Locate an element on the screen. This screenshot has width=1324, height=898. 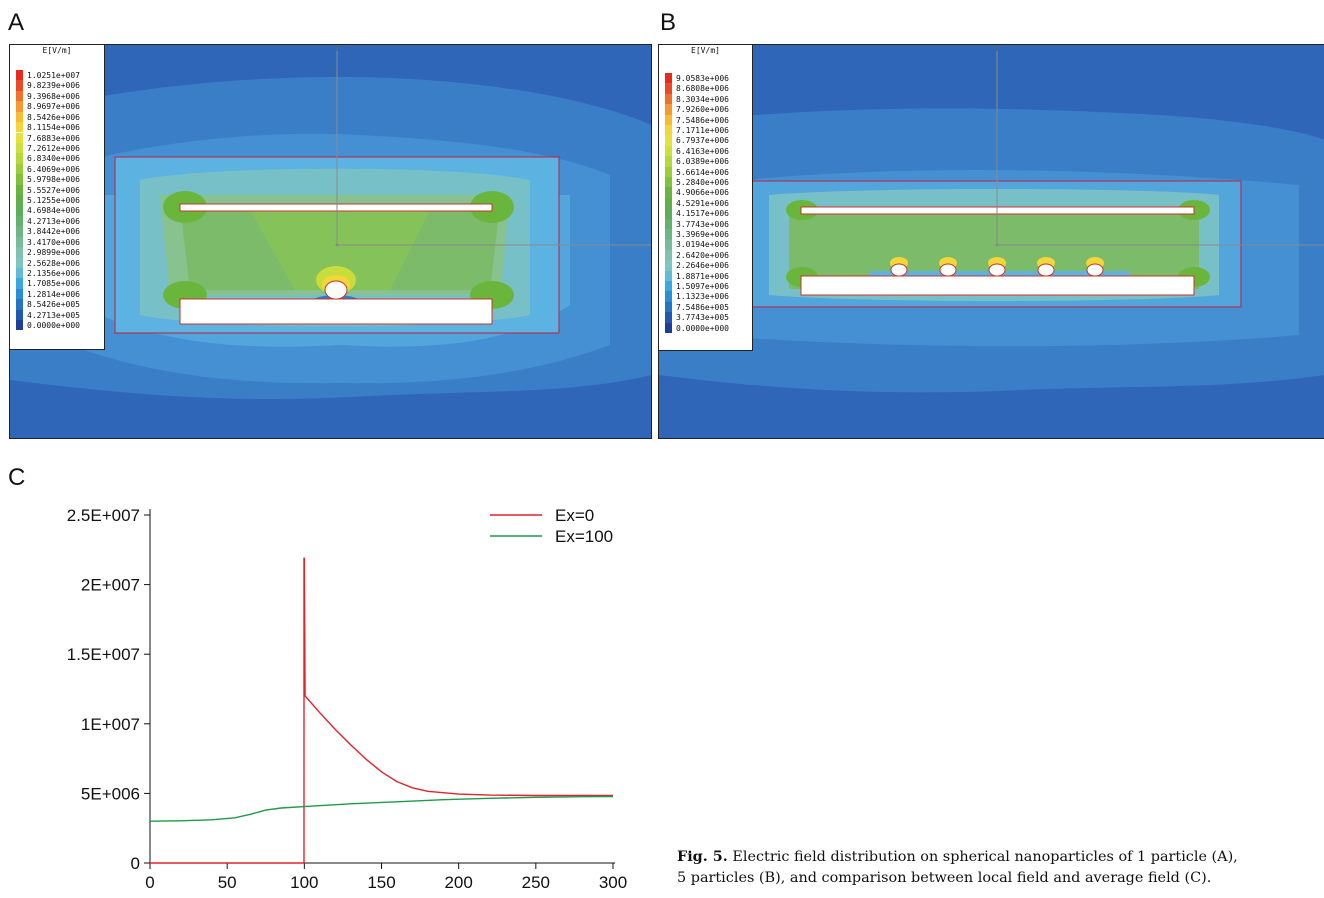
legend-entry: 3.0194e+006 is located at coordinates (705, 244).